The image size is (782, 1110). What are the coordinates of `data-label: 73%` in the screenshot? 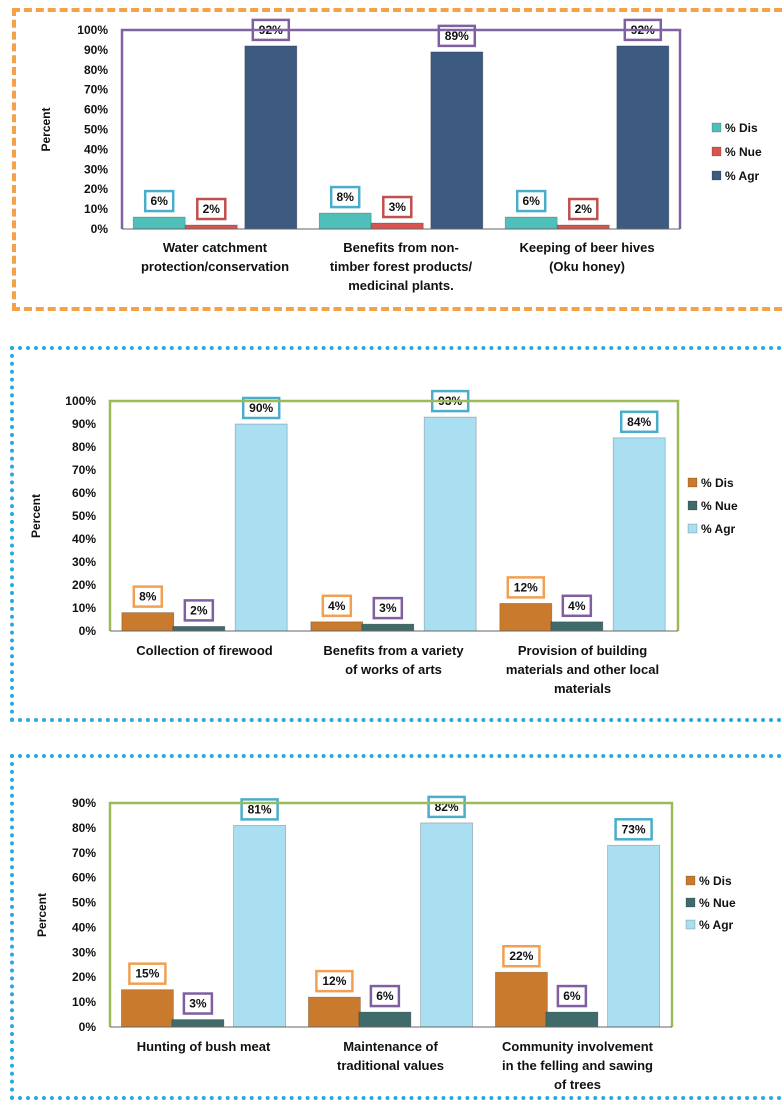 It's located at (634, 829).